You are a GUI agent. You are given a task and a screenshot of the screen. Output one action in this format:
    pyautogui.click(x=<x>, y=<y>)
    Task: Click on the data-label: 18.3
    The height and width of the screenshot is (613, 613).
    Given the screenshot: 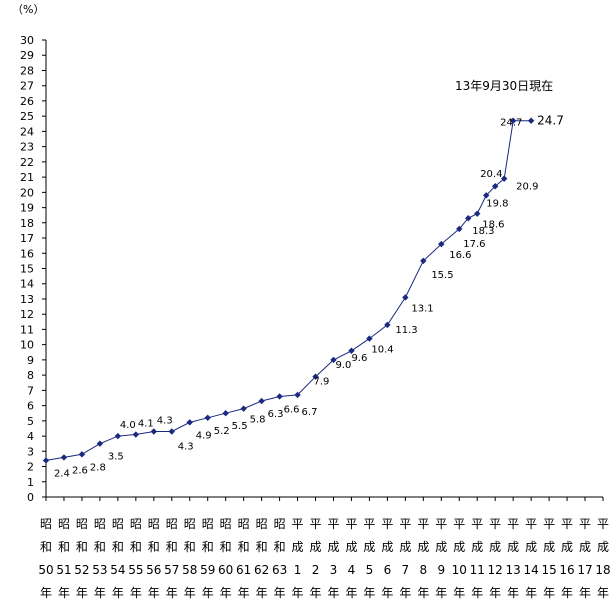 What is the action you would take?
    pyautogui.click(x=483, y=231)
    